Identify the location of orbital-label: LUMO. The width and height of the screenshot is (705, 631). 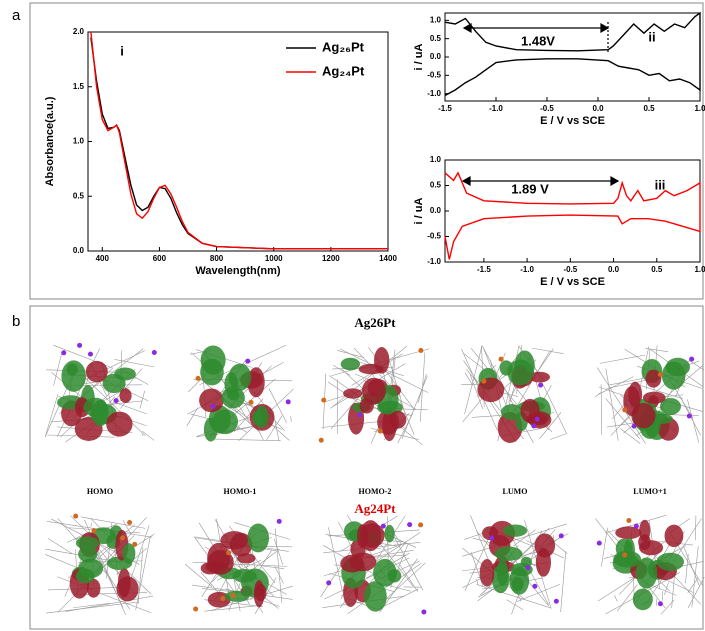
(515, 491).